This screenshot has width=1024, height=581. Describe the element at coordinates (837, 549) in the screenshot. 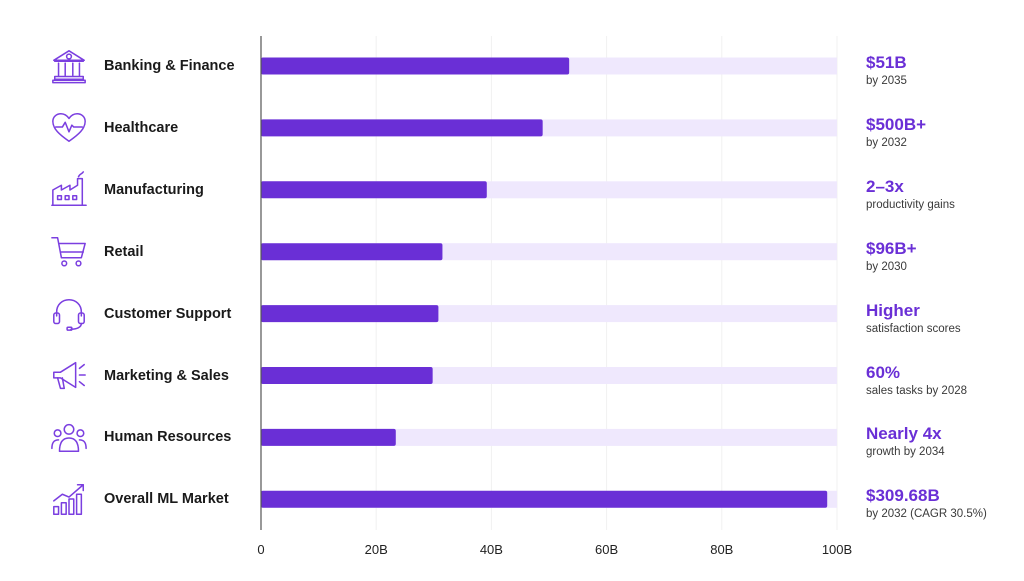

I see `x-tick-label: 100B` at that location.